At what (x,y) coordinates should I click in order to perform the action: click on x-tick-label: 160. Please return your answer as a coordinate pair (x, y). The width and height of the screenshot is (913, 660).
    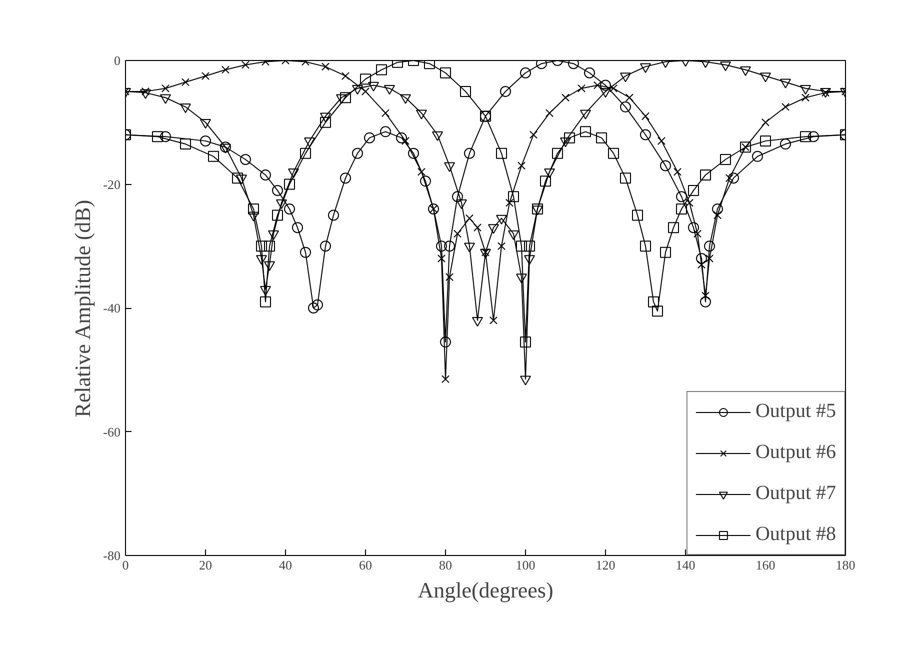
    Looking at the image, I should click on (766, 565).